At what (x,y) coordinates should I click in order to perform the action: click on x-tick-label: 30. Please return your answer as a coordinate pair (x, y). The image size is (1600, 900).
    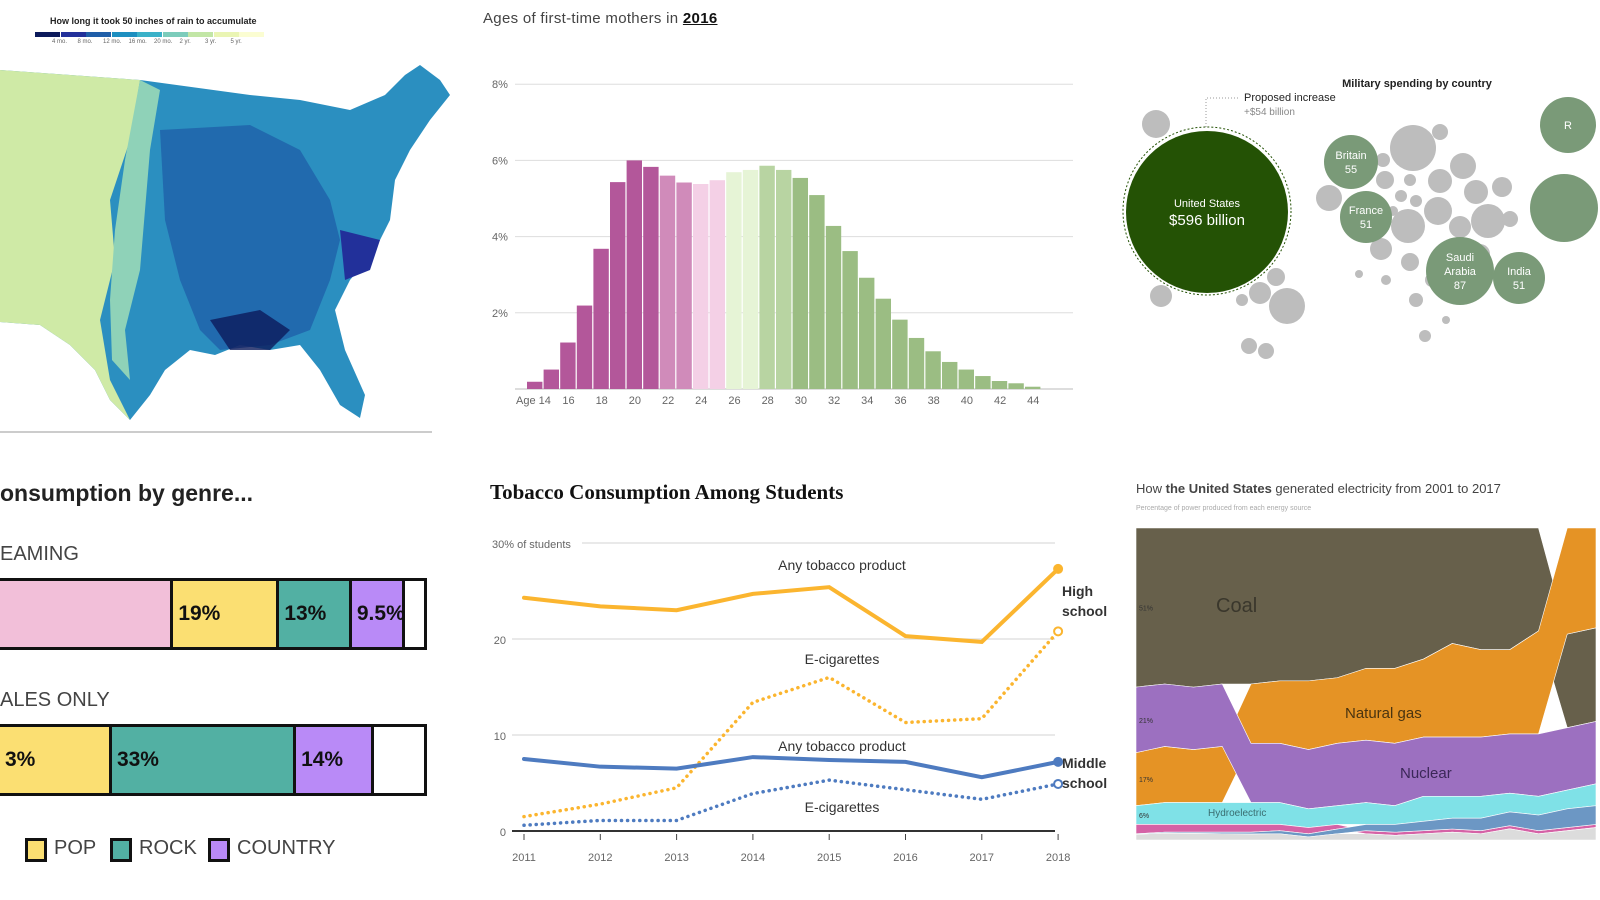
    Looking at the image, I should click on (801, 401).